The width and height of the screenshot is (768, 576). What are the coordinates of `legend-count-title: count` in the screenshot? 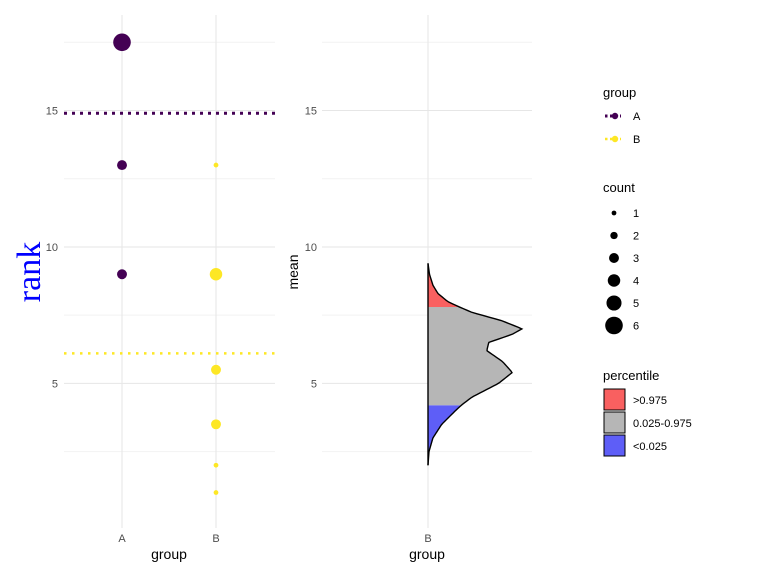 It's located at (619, 187).